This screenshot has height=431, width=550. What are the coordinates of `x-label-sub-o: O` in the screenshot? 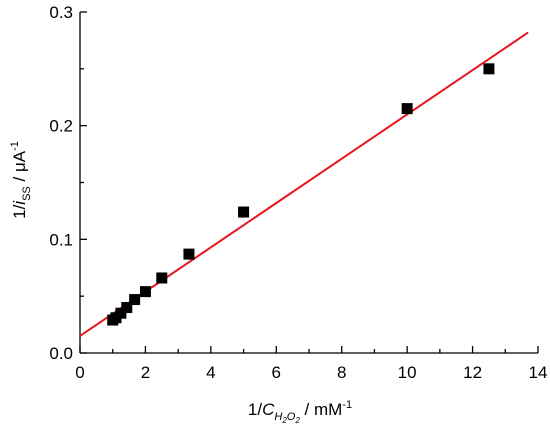 It's located at (291, 417).